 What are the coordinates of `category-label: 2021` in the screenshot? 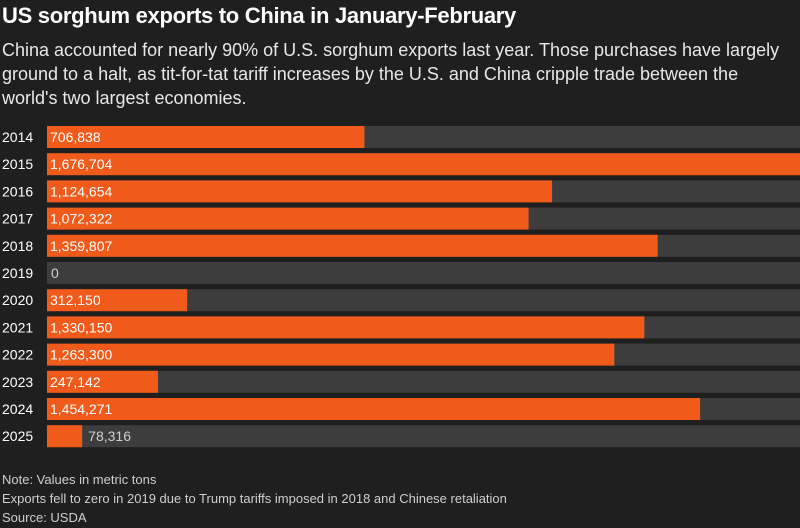 It's located at (17, 327).